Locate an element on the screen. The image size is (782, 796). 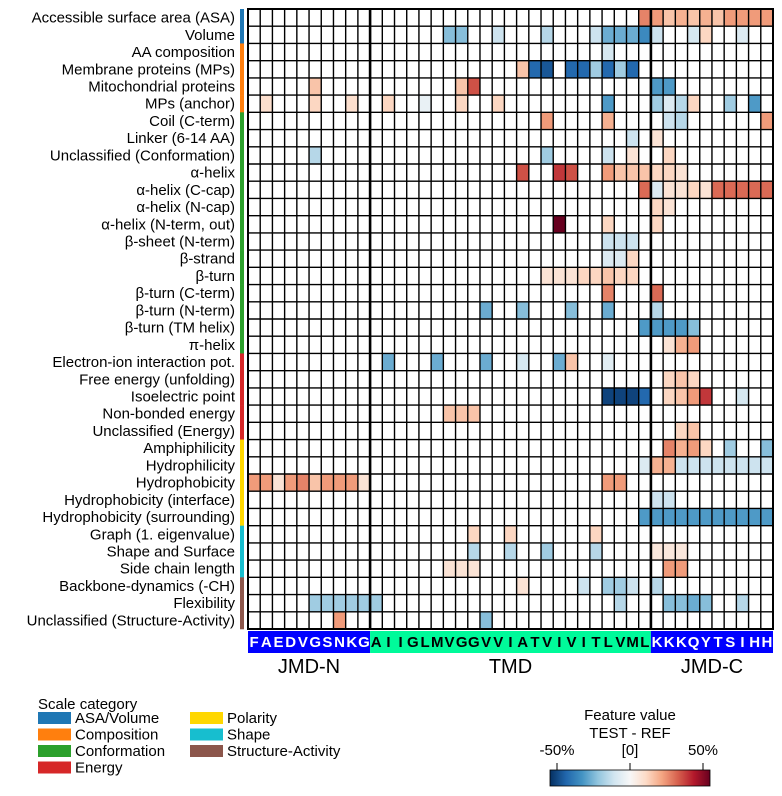
legend-swatch is located at coordinates (54, 734).